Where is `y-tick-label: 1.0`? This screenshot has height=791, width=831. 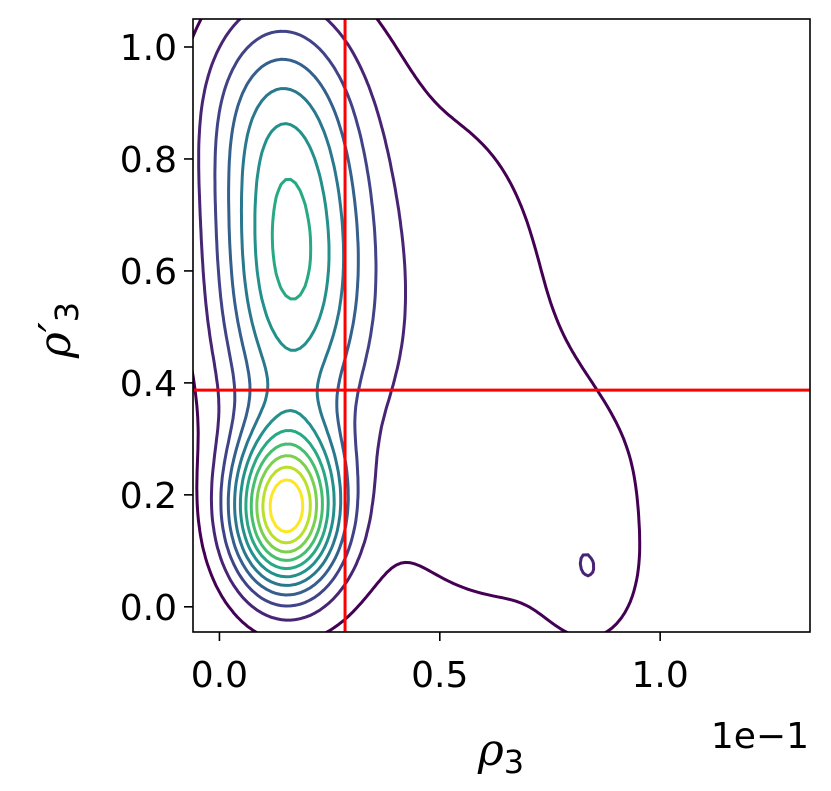
y-tick-label: 1.0 is located at coordinates (148, 48).